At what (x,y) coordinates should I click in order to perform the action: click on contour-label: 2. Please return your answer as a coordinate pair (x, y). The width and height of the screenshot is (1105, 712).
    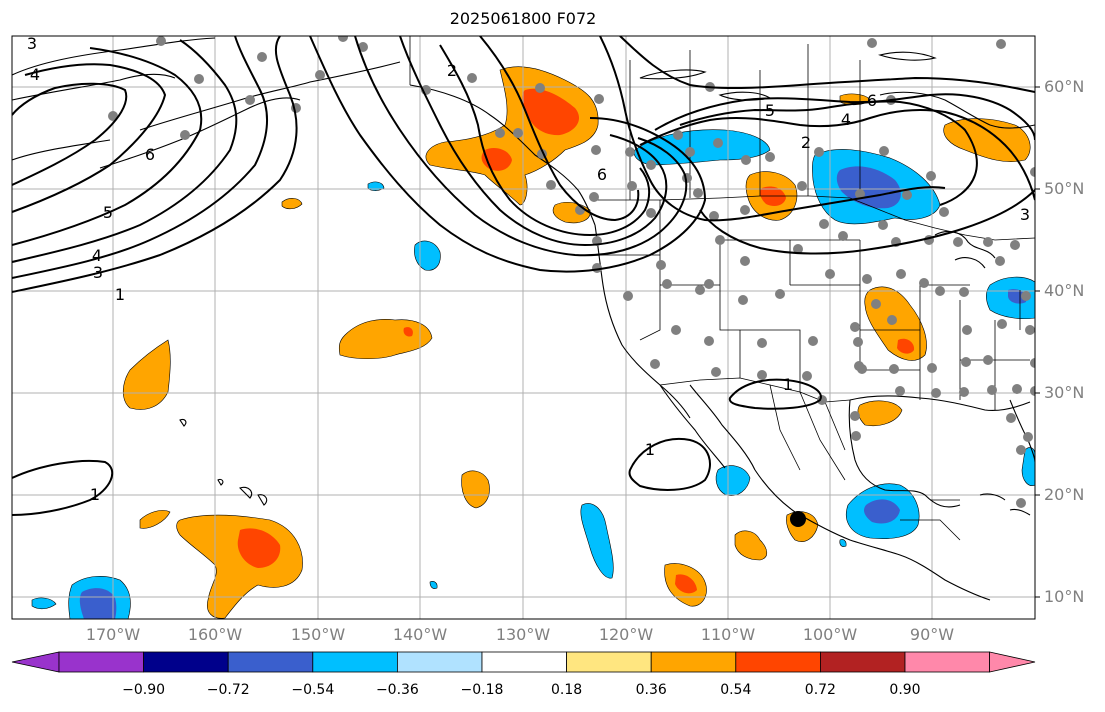
    Looking at the image, I should click on (806, 142).